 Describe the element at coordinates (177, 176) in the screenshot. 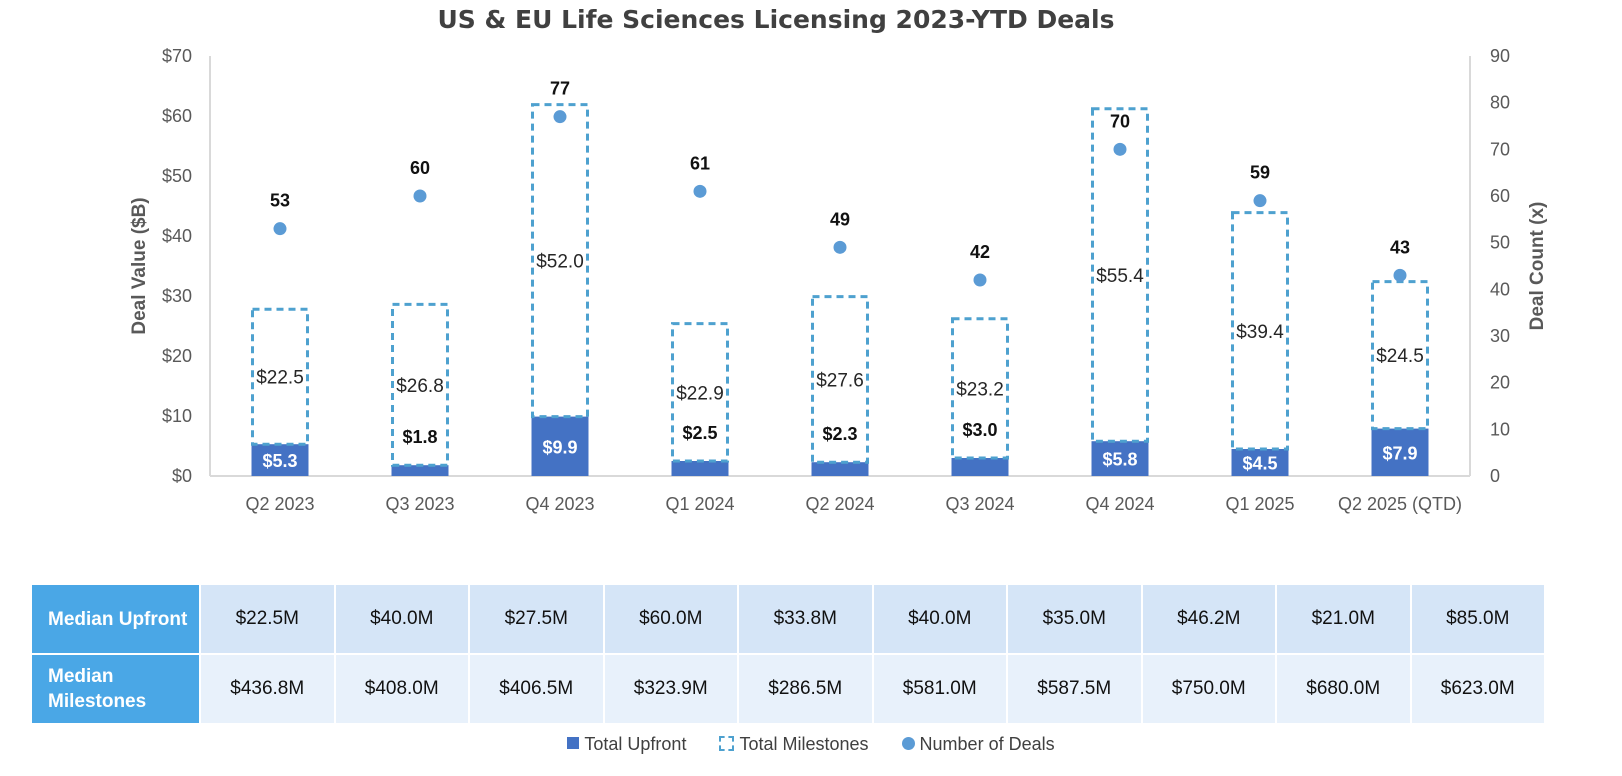

I see `y-tick-label: $50` at that location.